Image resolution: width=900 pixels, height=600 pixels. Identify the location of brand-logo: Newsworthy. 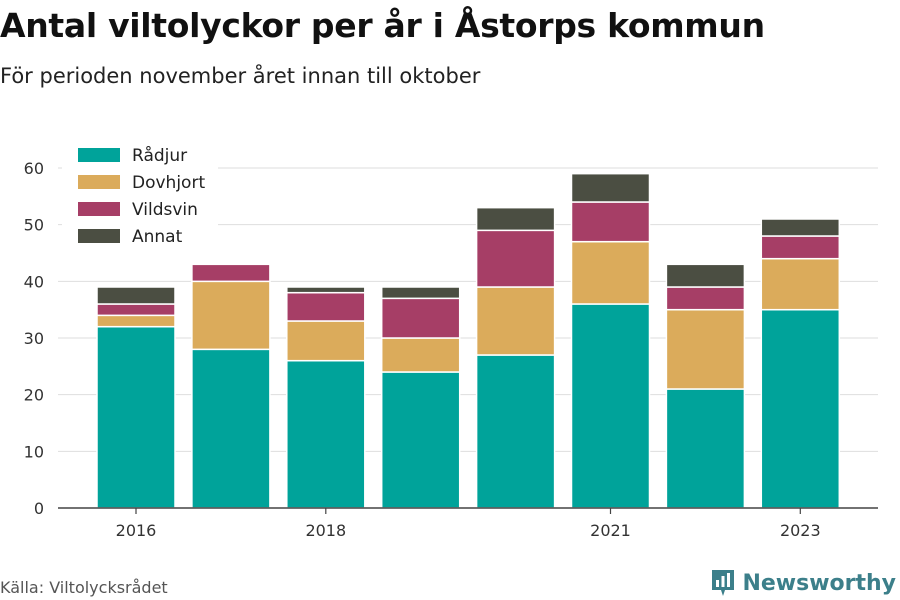
(803, 583).